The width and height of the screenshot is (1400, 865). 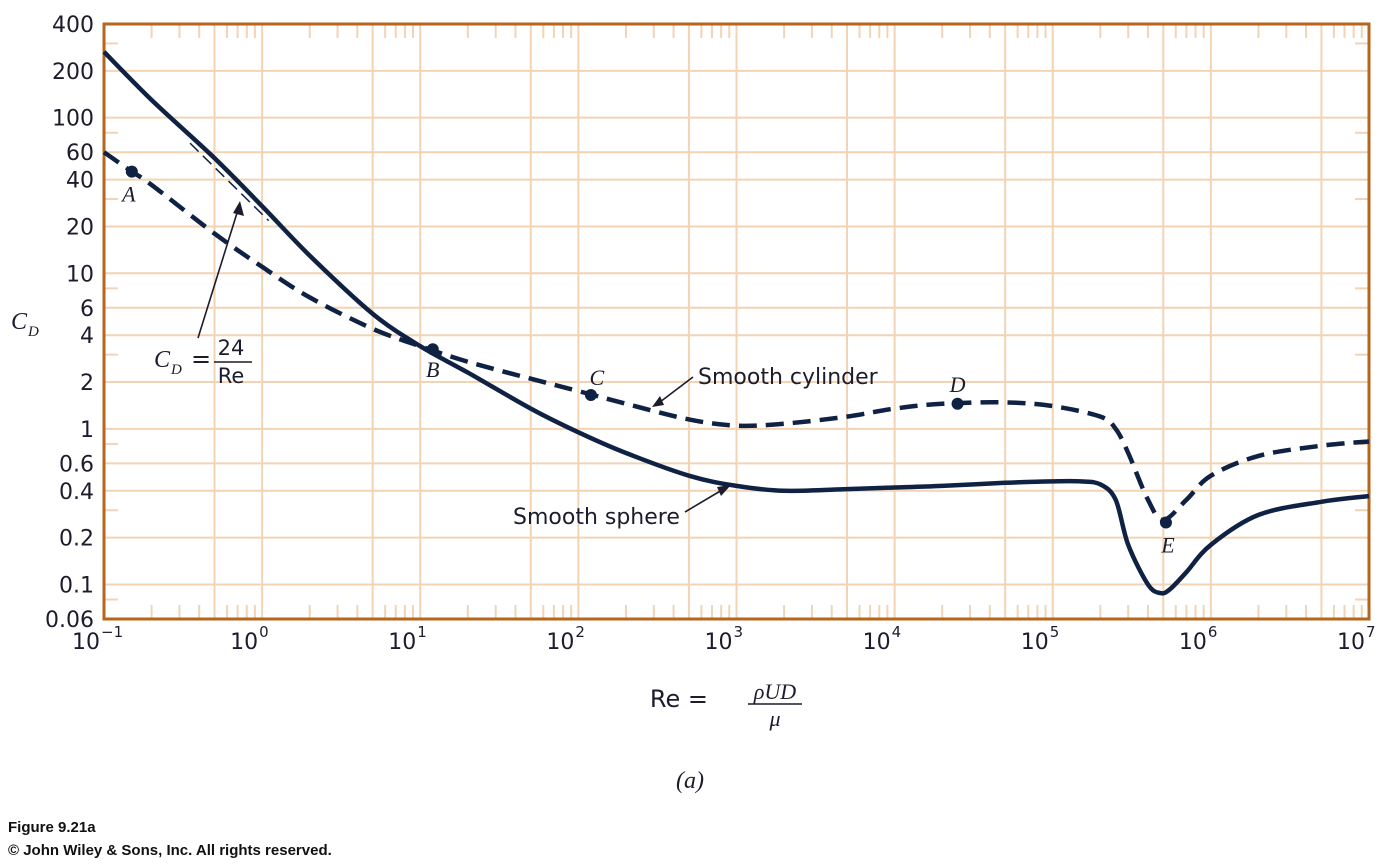 I want to click on y-axis-label: C, so click(x=19, y=322).